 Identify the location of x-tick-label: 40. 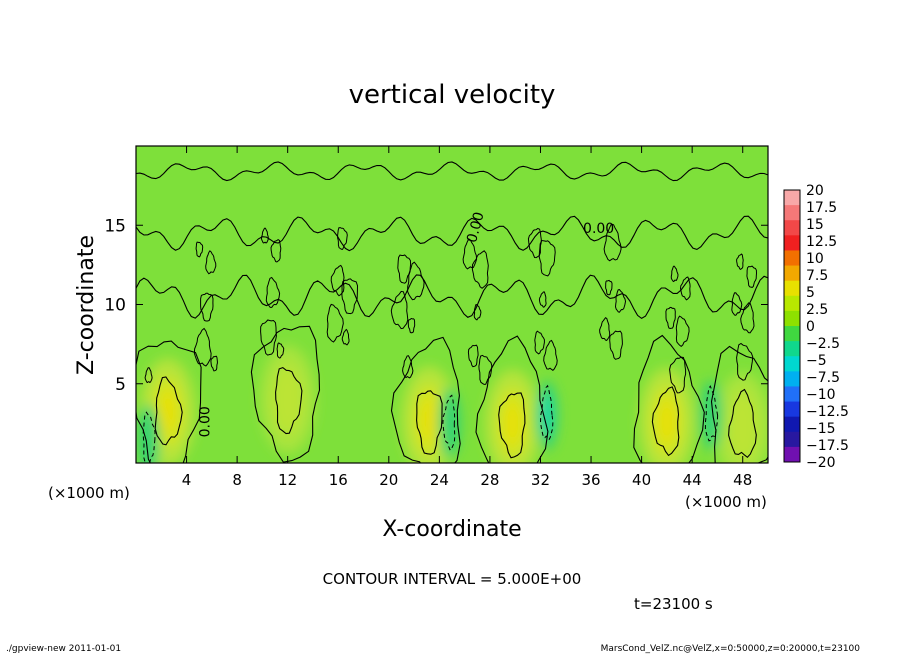
(641, 480).